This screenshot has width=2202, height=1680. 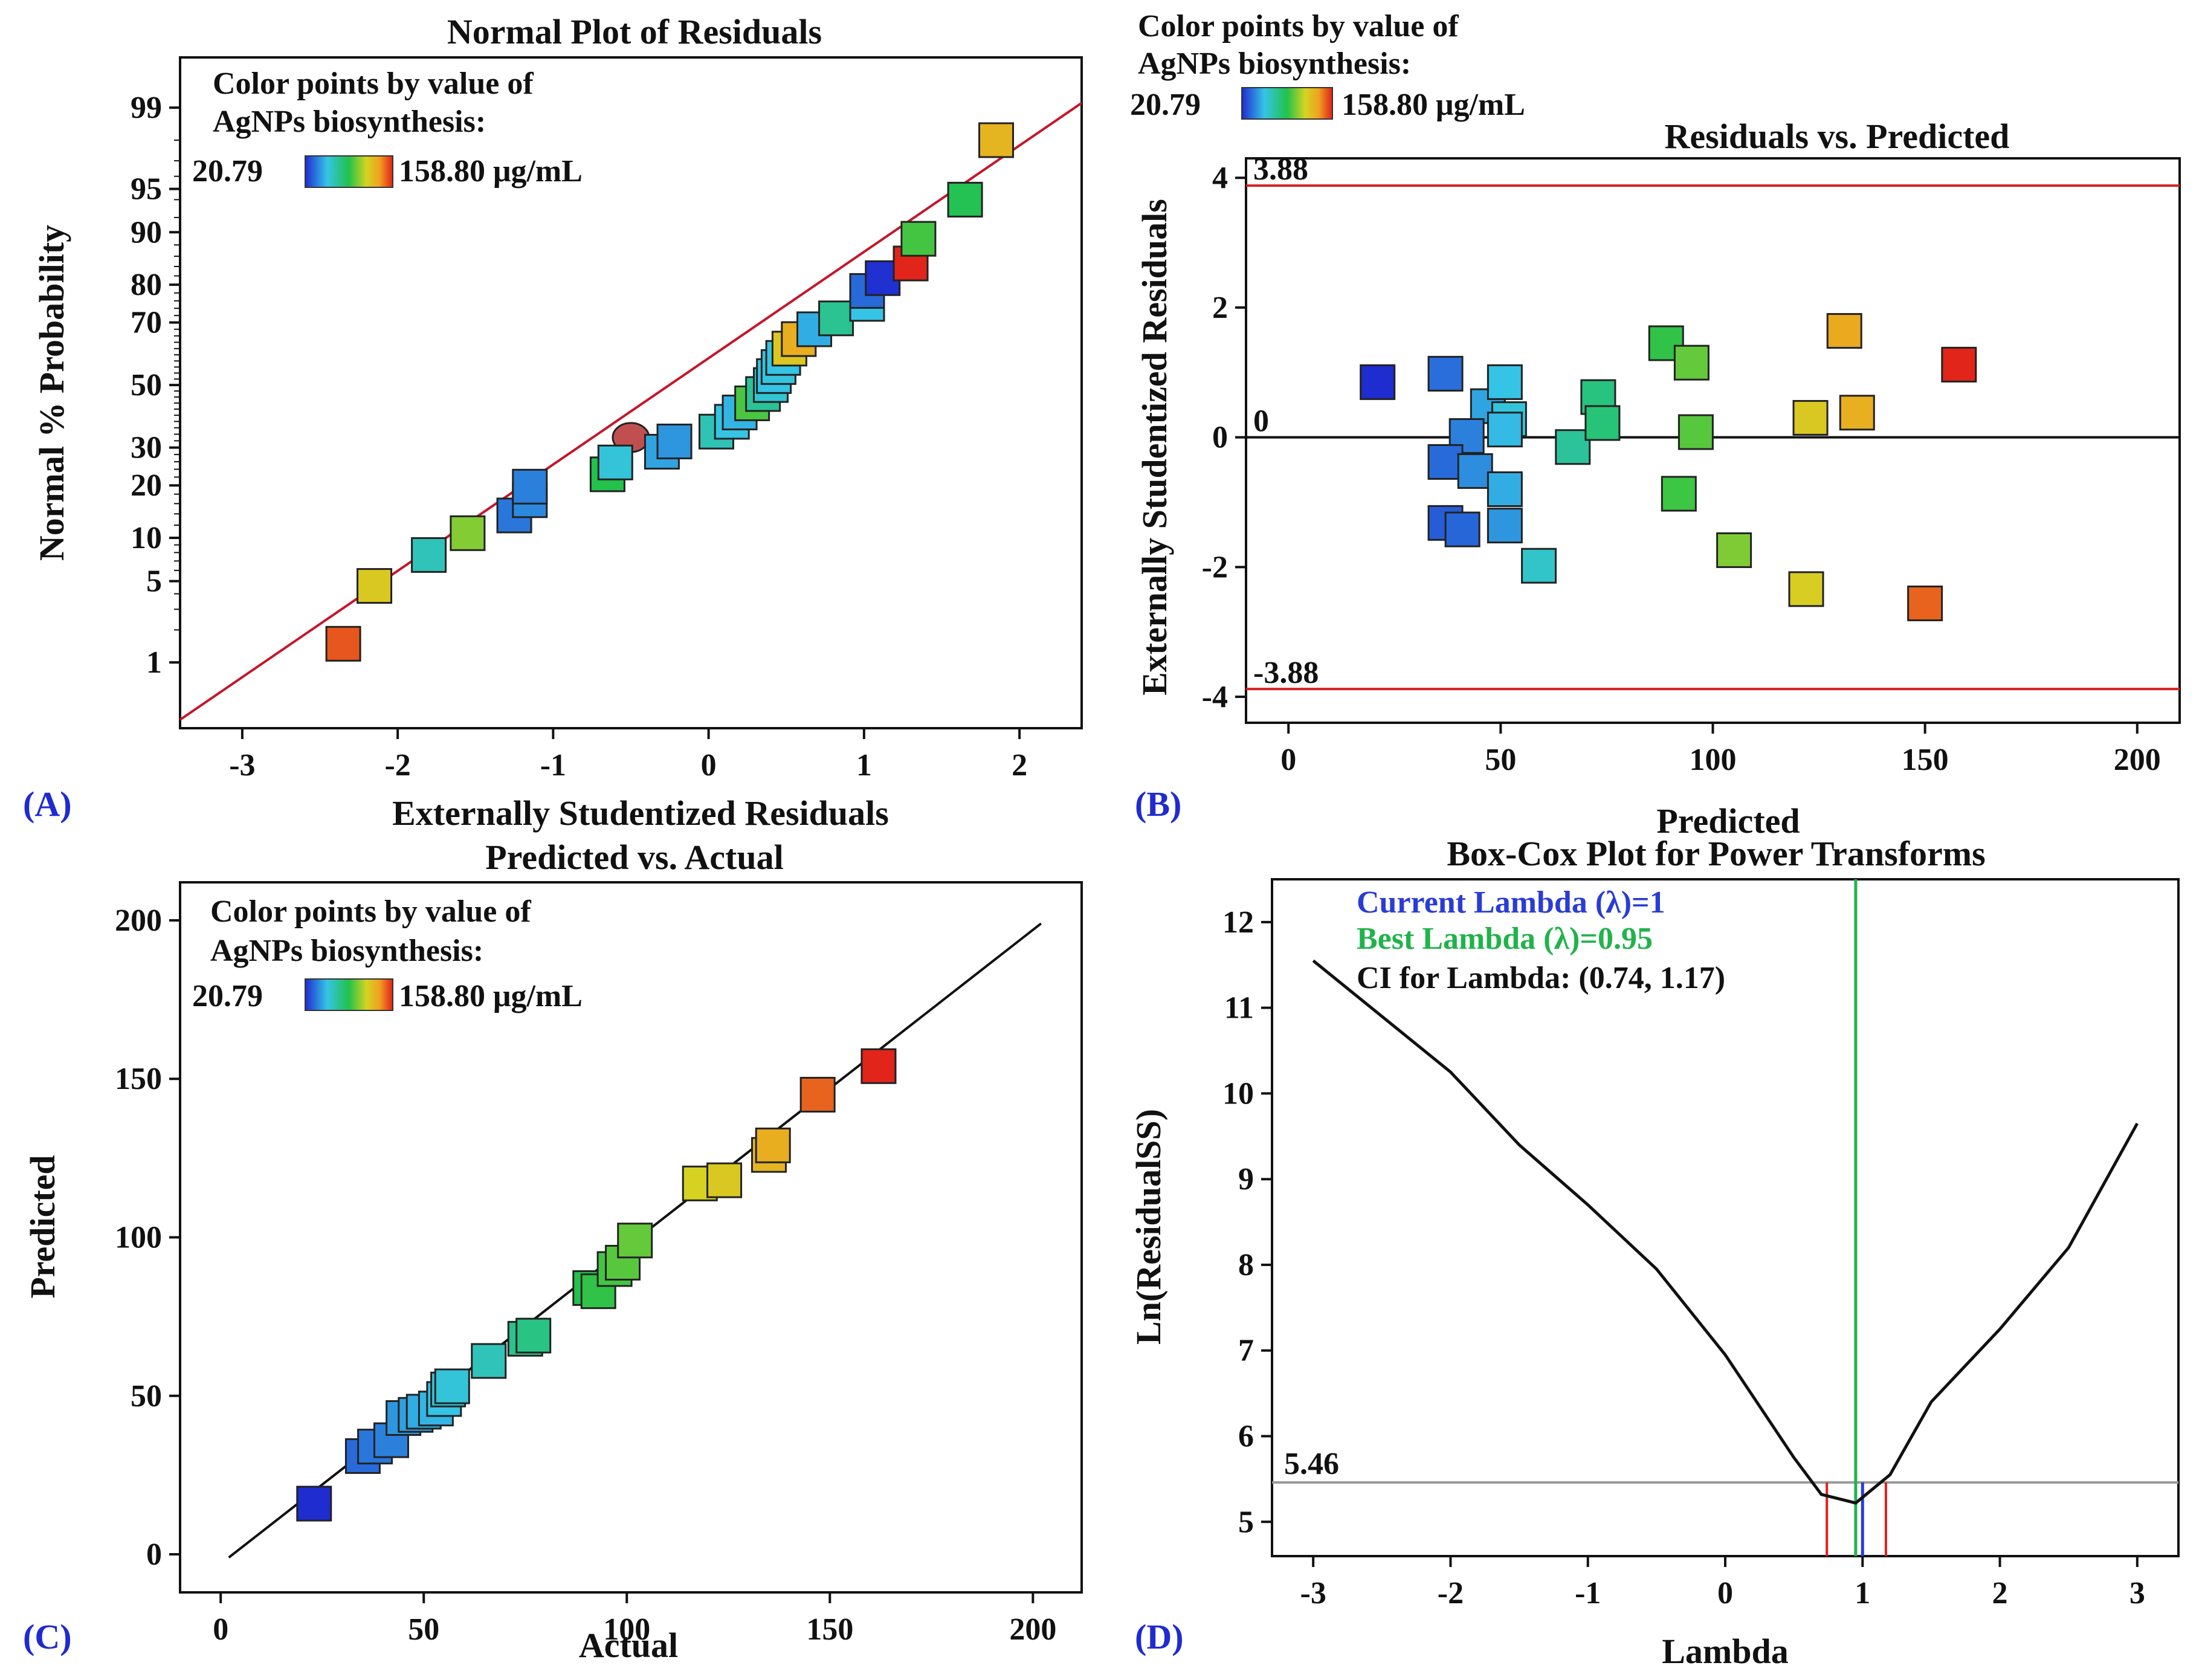 What do you see at coordinates (1588, 1593) in the screenshot?
I see `panel-d-x-tick-label: -1` at bounding box center [1588, 1593].